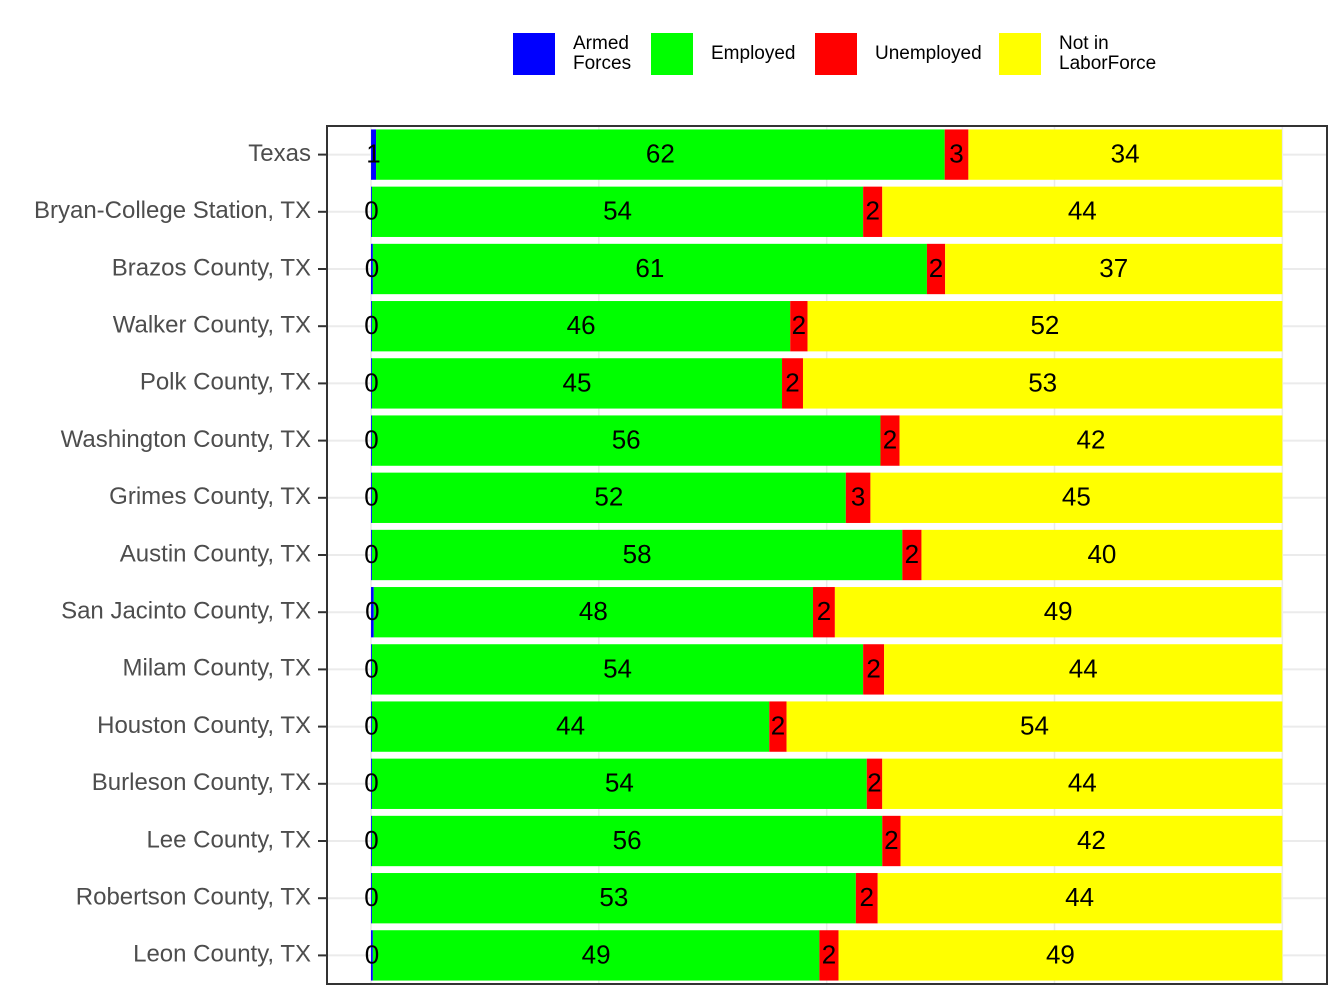 The height and width of the screenshot is (1008, 1344). Describe the element at coordinates (201, 782) in the screenshot. I see `y-tick-label: Burleson County, TX` at that location.